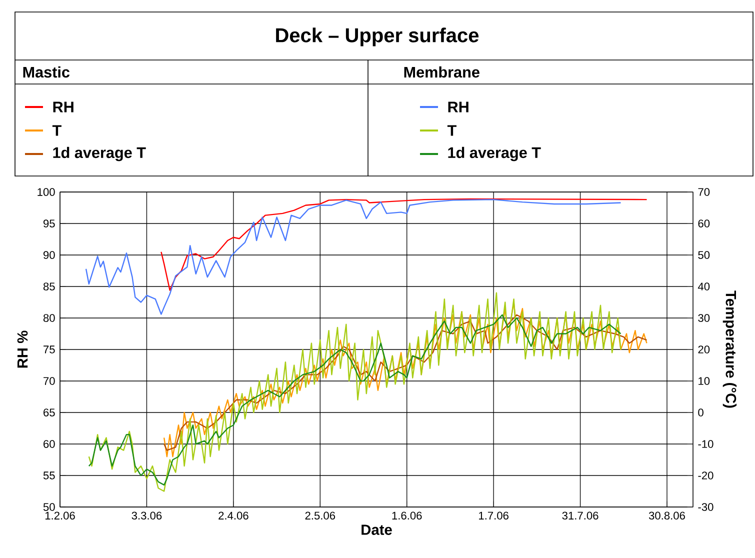 This screenshot has width=755, height=558. I want to click on x-tick-label: 31.7.06, so click(580, 516).